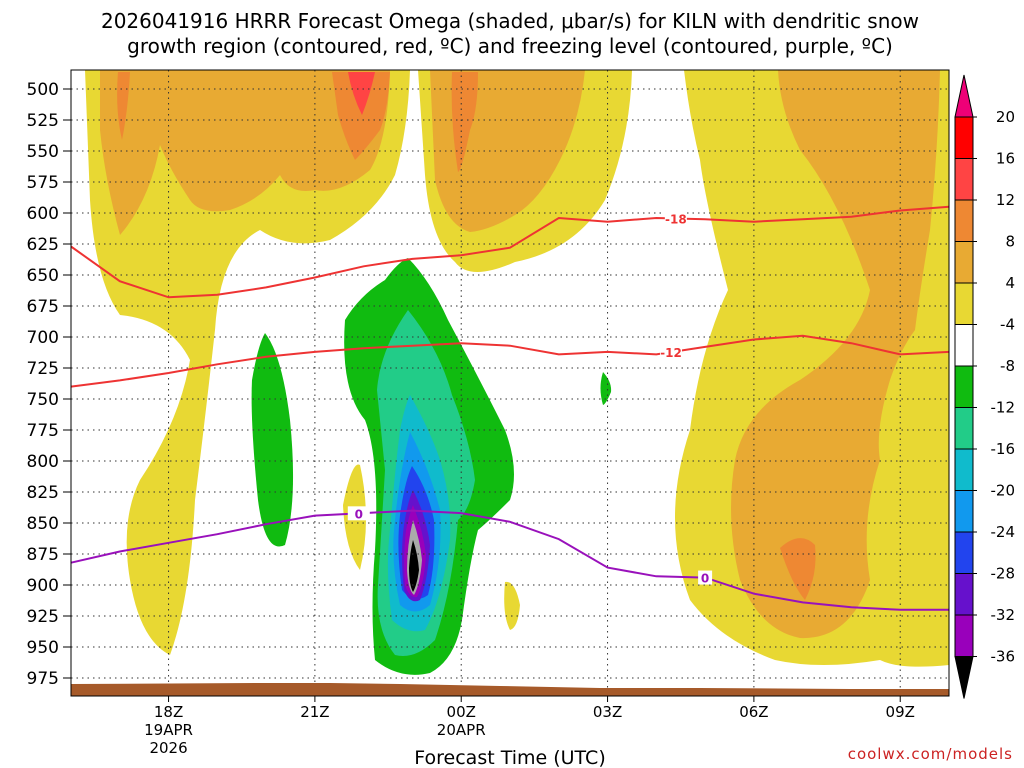 The image size is (1024, 768). I want to click on colorbar-label-10: -24, so click(1003, 532).